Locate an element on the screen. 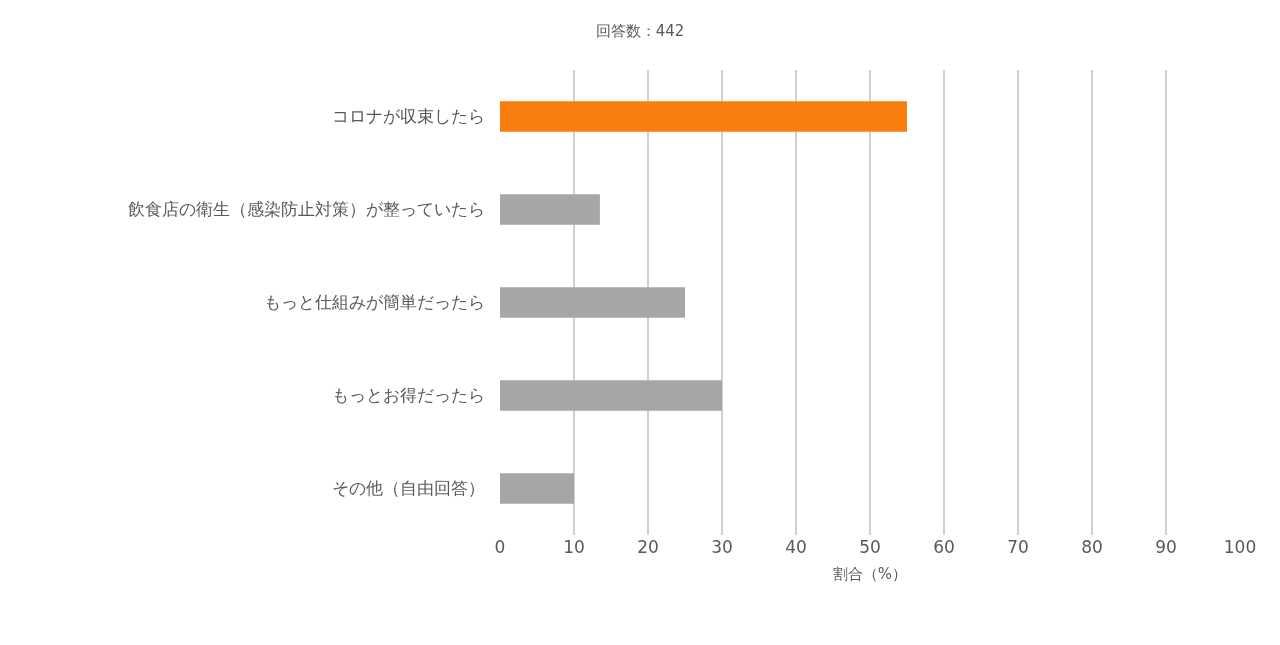  x-tick-label: 10 is located at coordinates (574, 547).